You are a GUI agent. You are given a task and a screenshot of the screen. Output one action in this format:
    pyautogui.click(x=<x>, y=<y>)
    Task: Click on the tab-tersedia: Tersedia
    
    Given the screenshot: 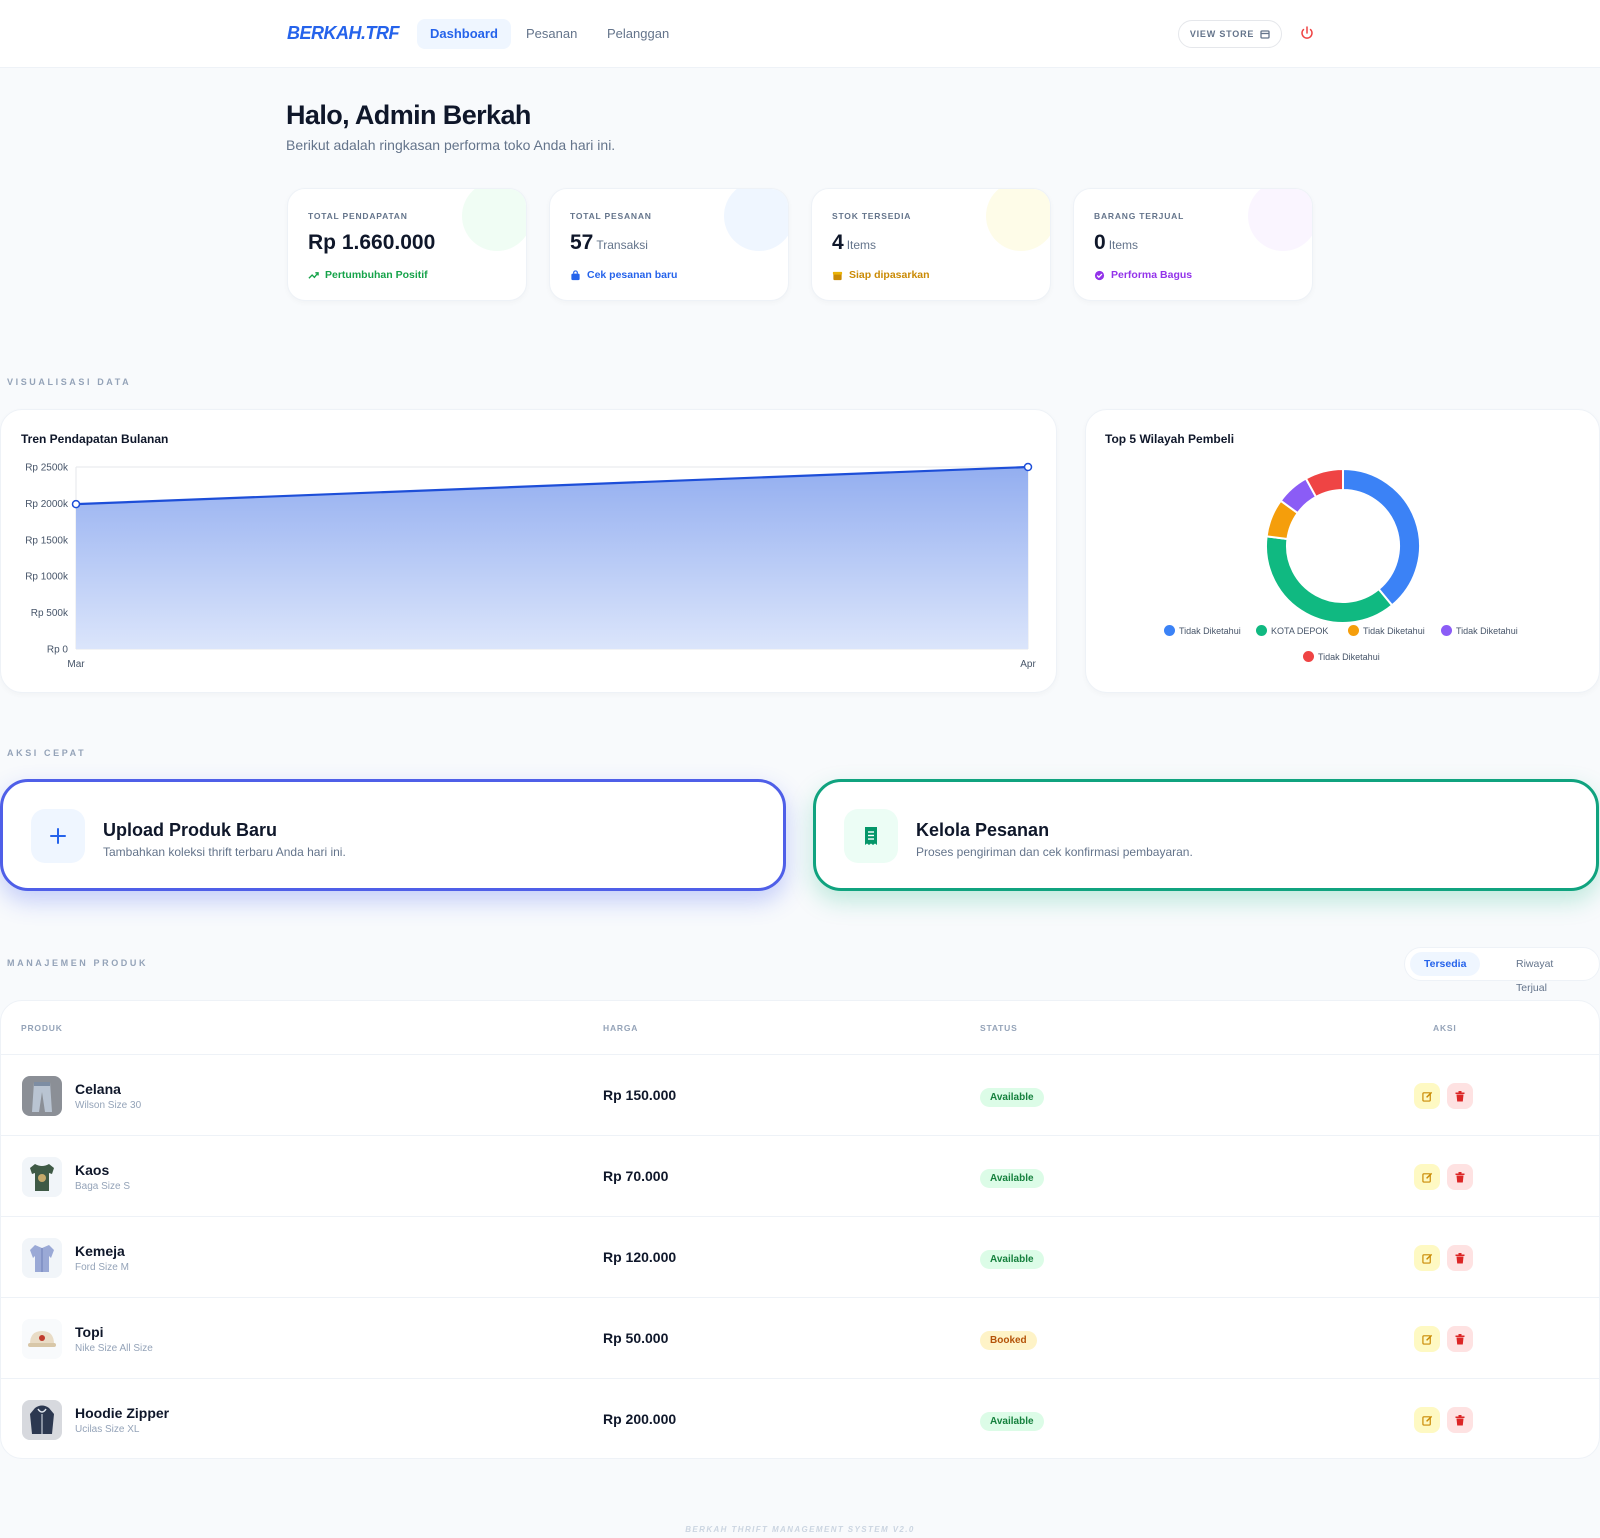 What is the action you would take?
    pyautogui.click(x=1445, y=964)
    